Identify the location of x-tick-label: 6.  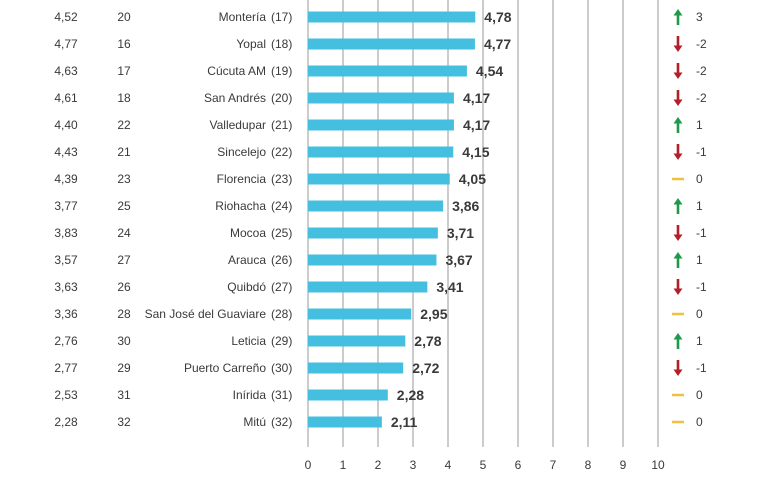
(518, 465).